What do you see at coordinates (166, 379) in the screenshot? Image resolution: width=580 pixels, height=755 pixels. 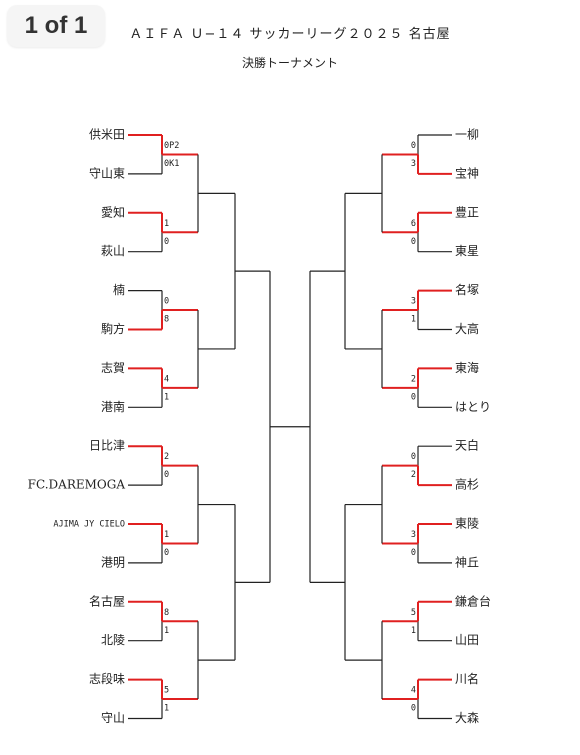 I see `left-score: 4` at bounding box center [166, 379].